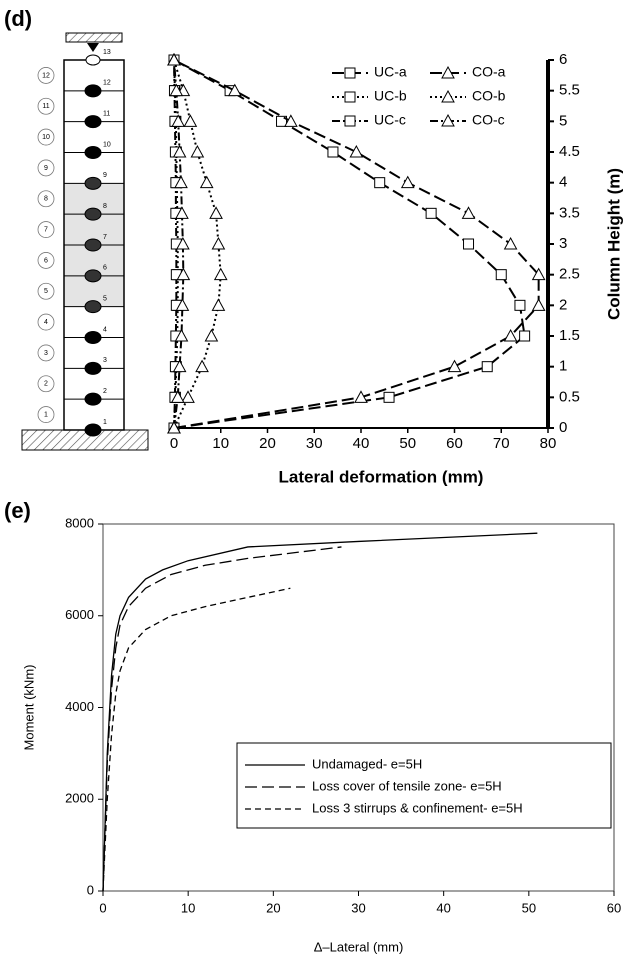  I want to click on legend-label: UC-c, so click(390, 120).